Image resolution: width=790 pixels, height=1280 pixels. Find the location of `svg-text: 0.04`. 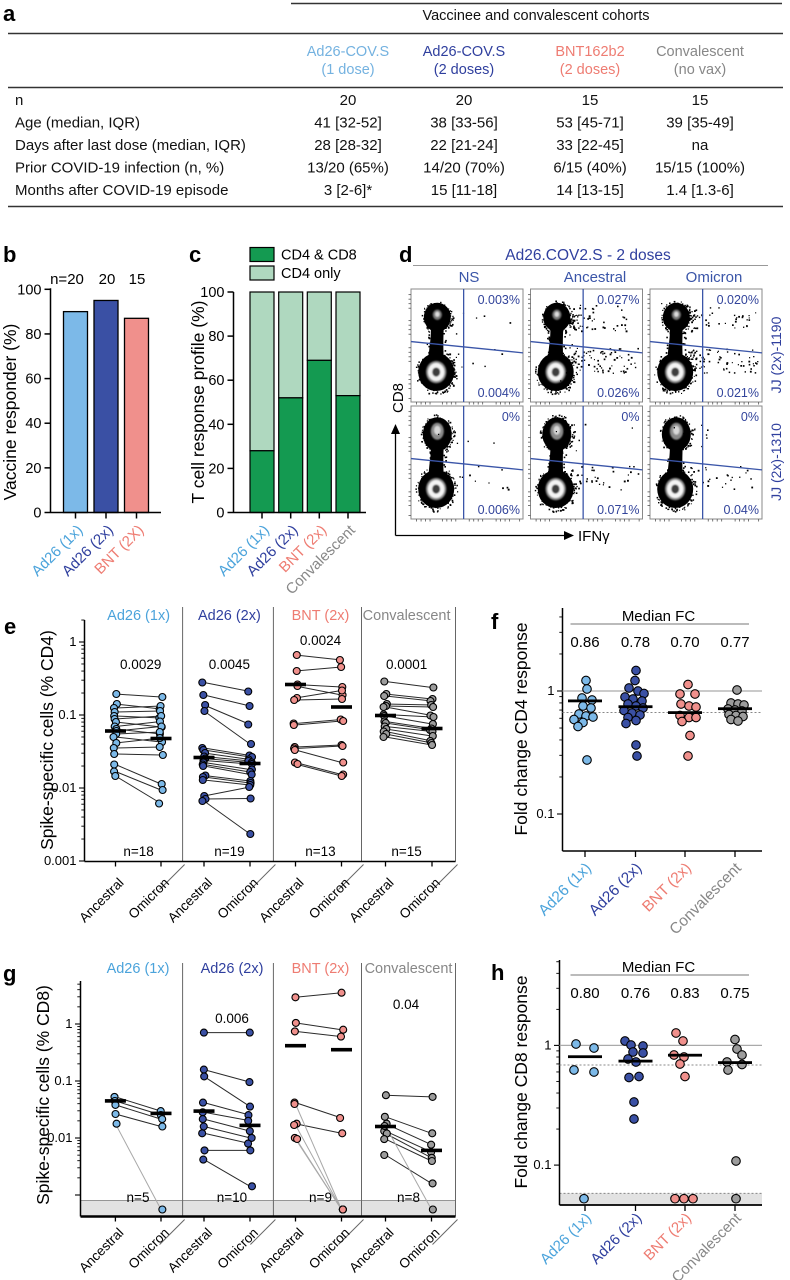

svg-text: 0.04 is located at coordinates (406, 1004).